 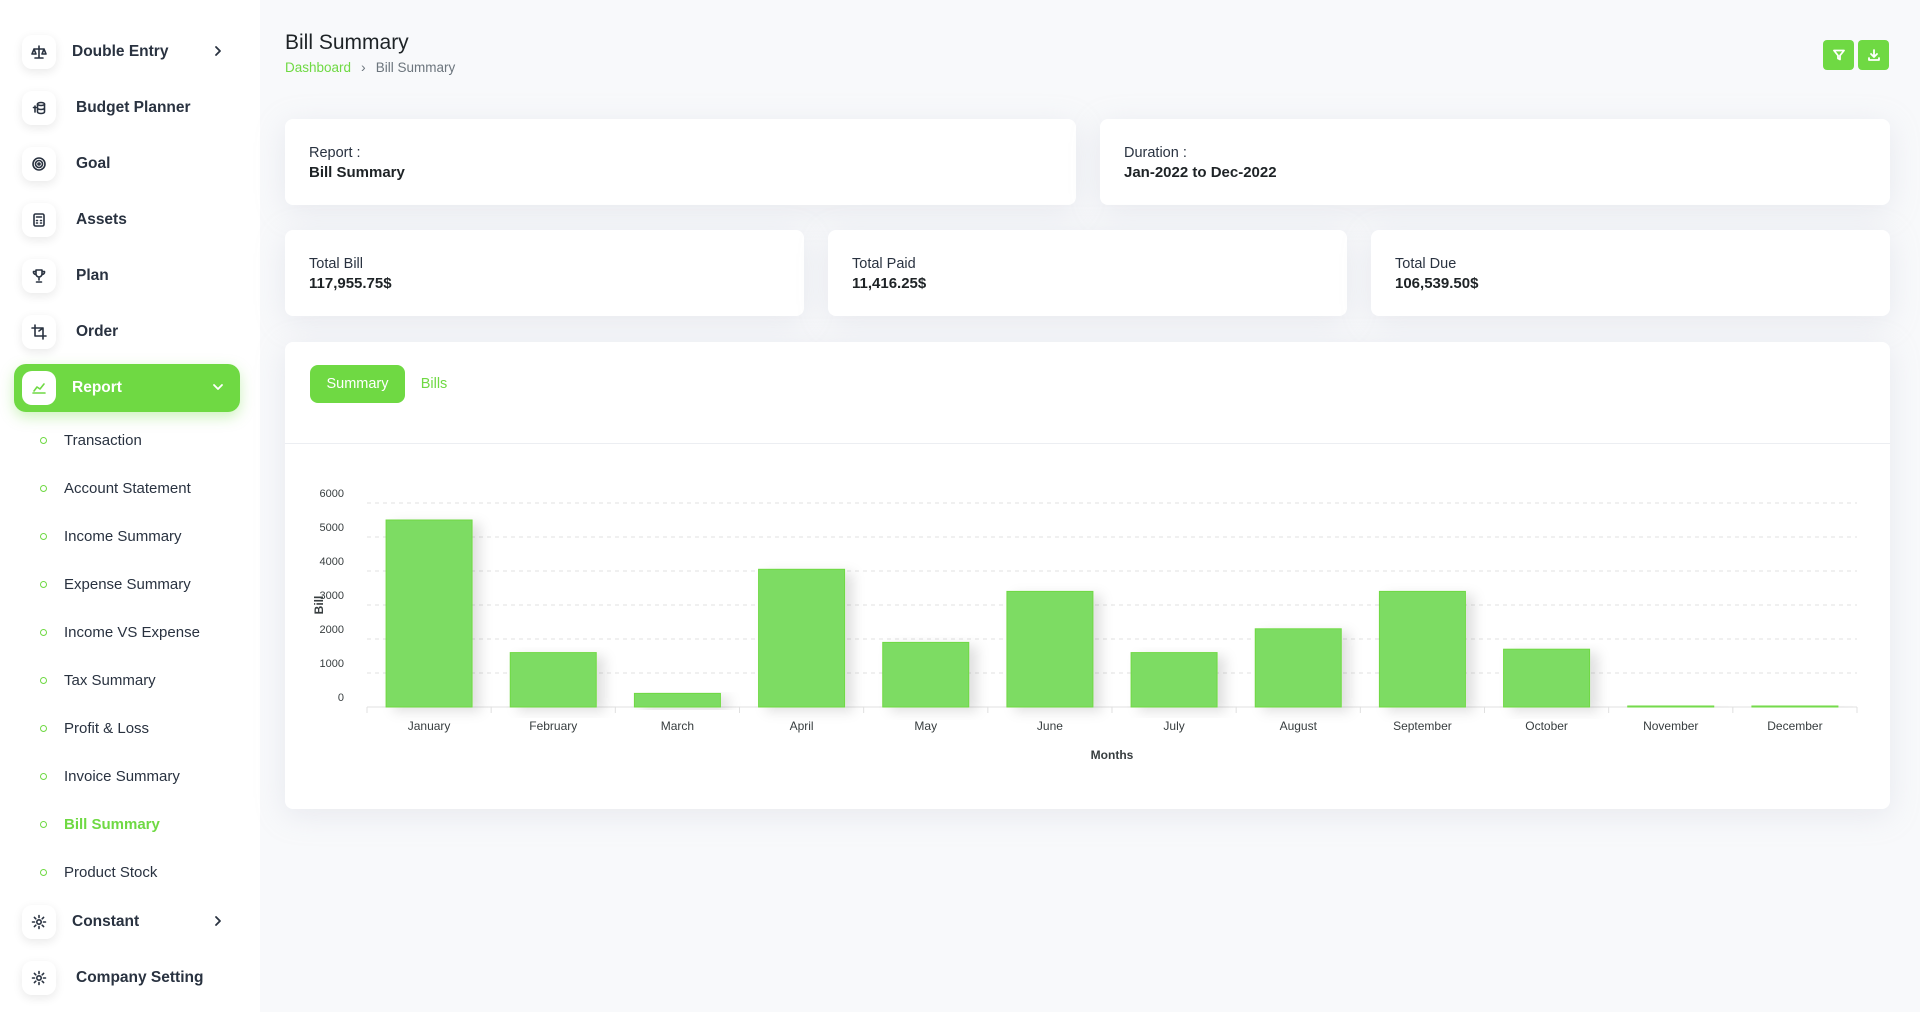 I want to click on sidebar-sub-expense-summary: Expense Summary, so click(x=115, y=584).